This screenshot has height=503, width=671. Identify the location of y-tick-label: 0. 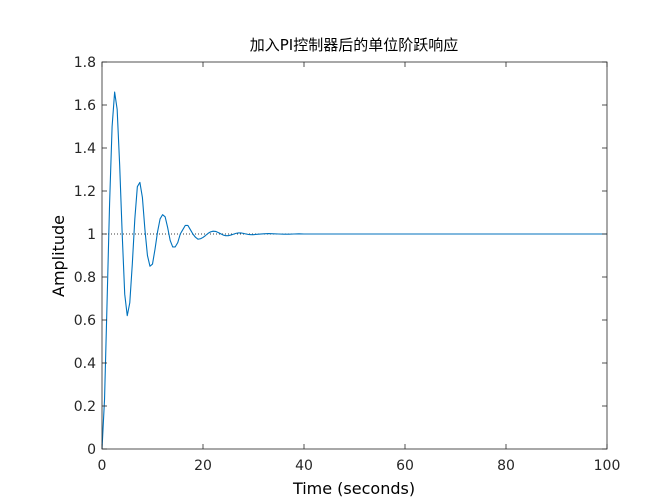
(91, 450).